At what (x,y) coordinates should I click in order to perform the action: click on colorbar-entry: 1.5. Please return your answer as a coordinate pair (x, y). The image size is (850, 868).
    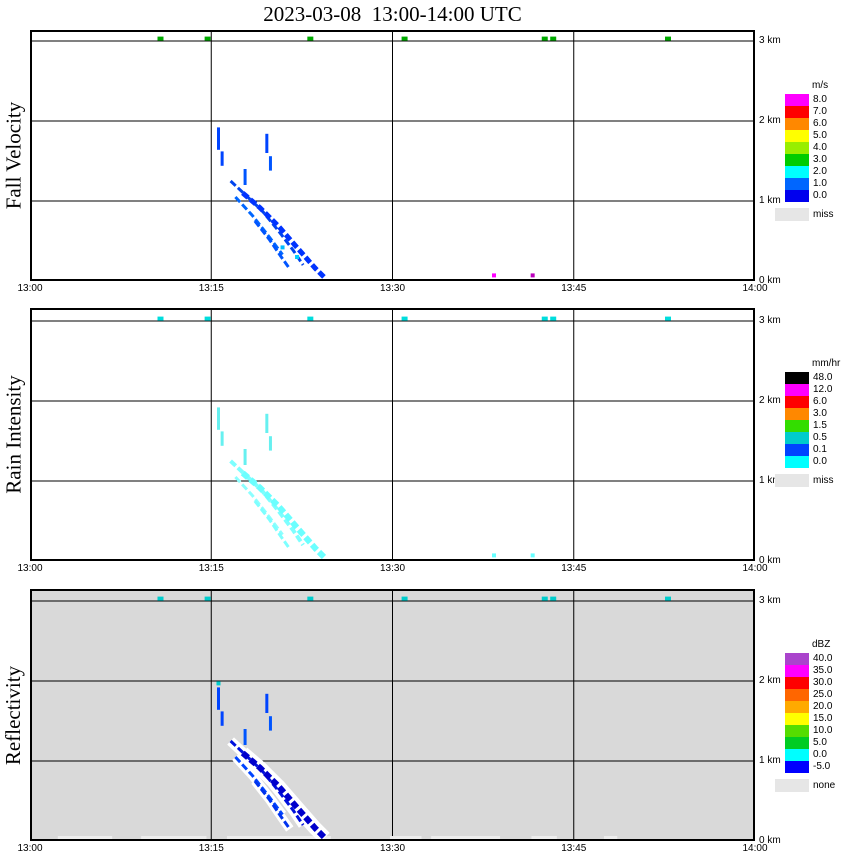
    Looking at the image, I should click on (817, 426).